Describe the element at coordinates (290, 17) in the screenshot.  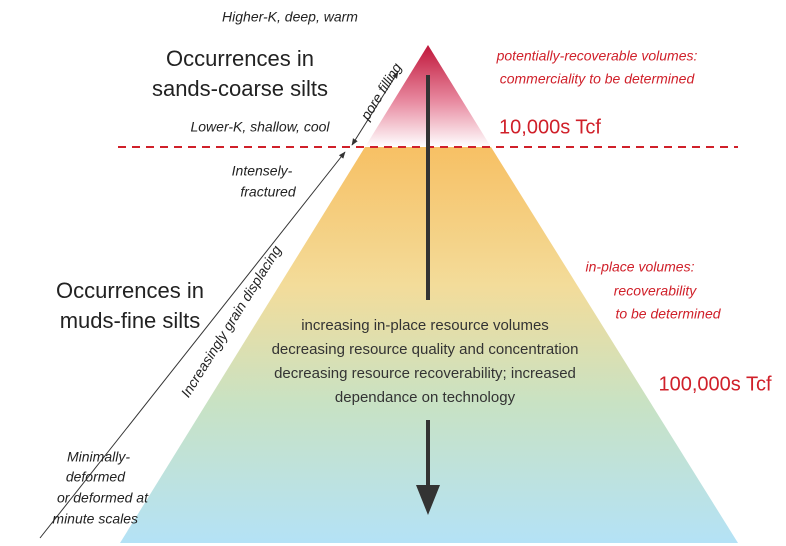
I see `top-label: Higher-K, deep, warm` at that location.